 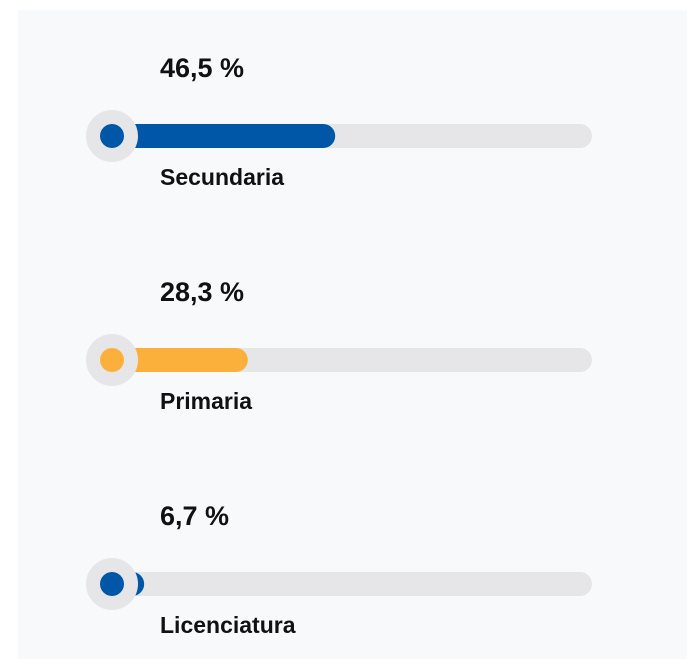 I want to click on category-label: Licenciatura, so click(x=228, y=625).